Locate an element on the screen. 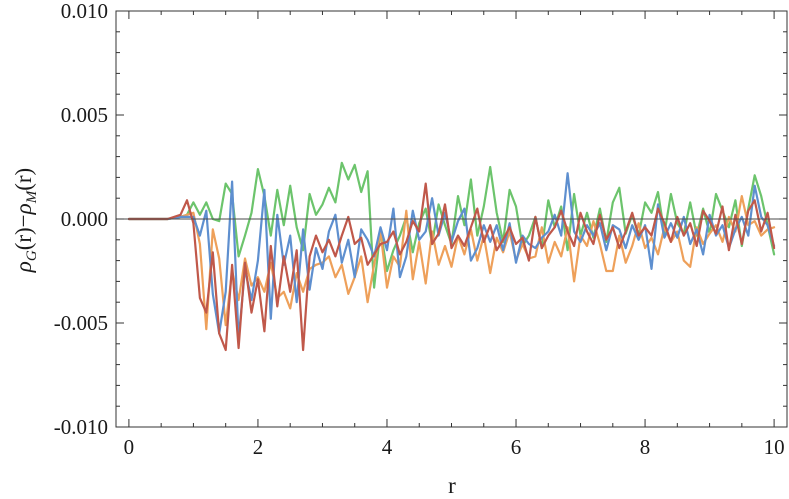 The image size is (789, 499). y-label-arg-2: (r) is located at coordinates (23, 179).